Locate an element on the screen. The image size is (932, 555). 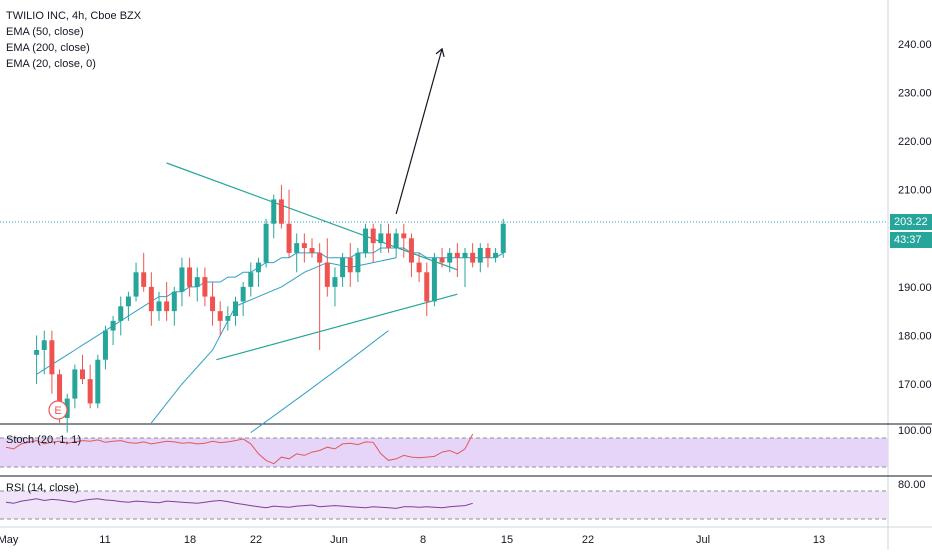
time-tick-label: May is located at coordinates (9, 540).